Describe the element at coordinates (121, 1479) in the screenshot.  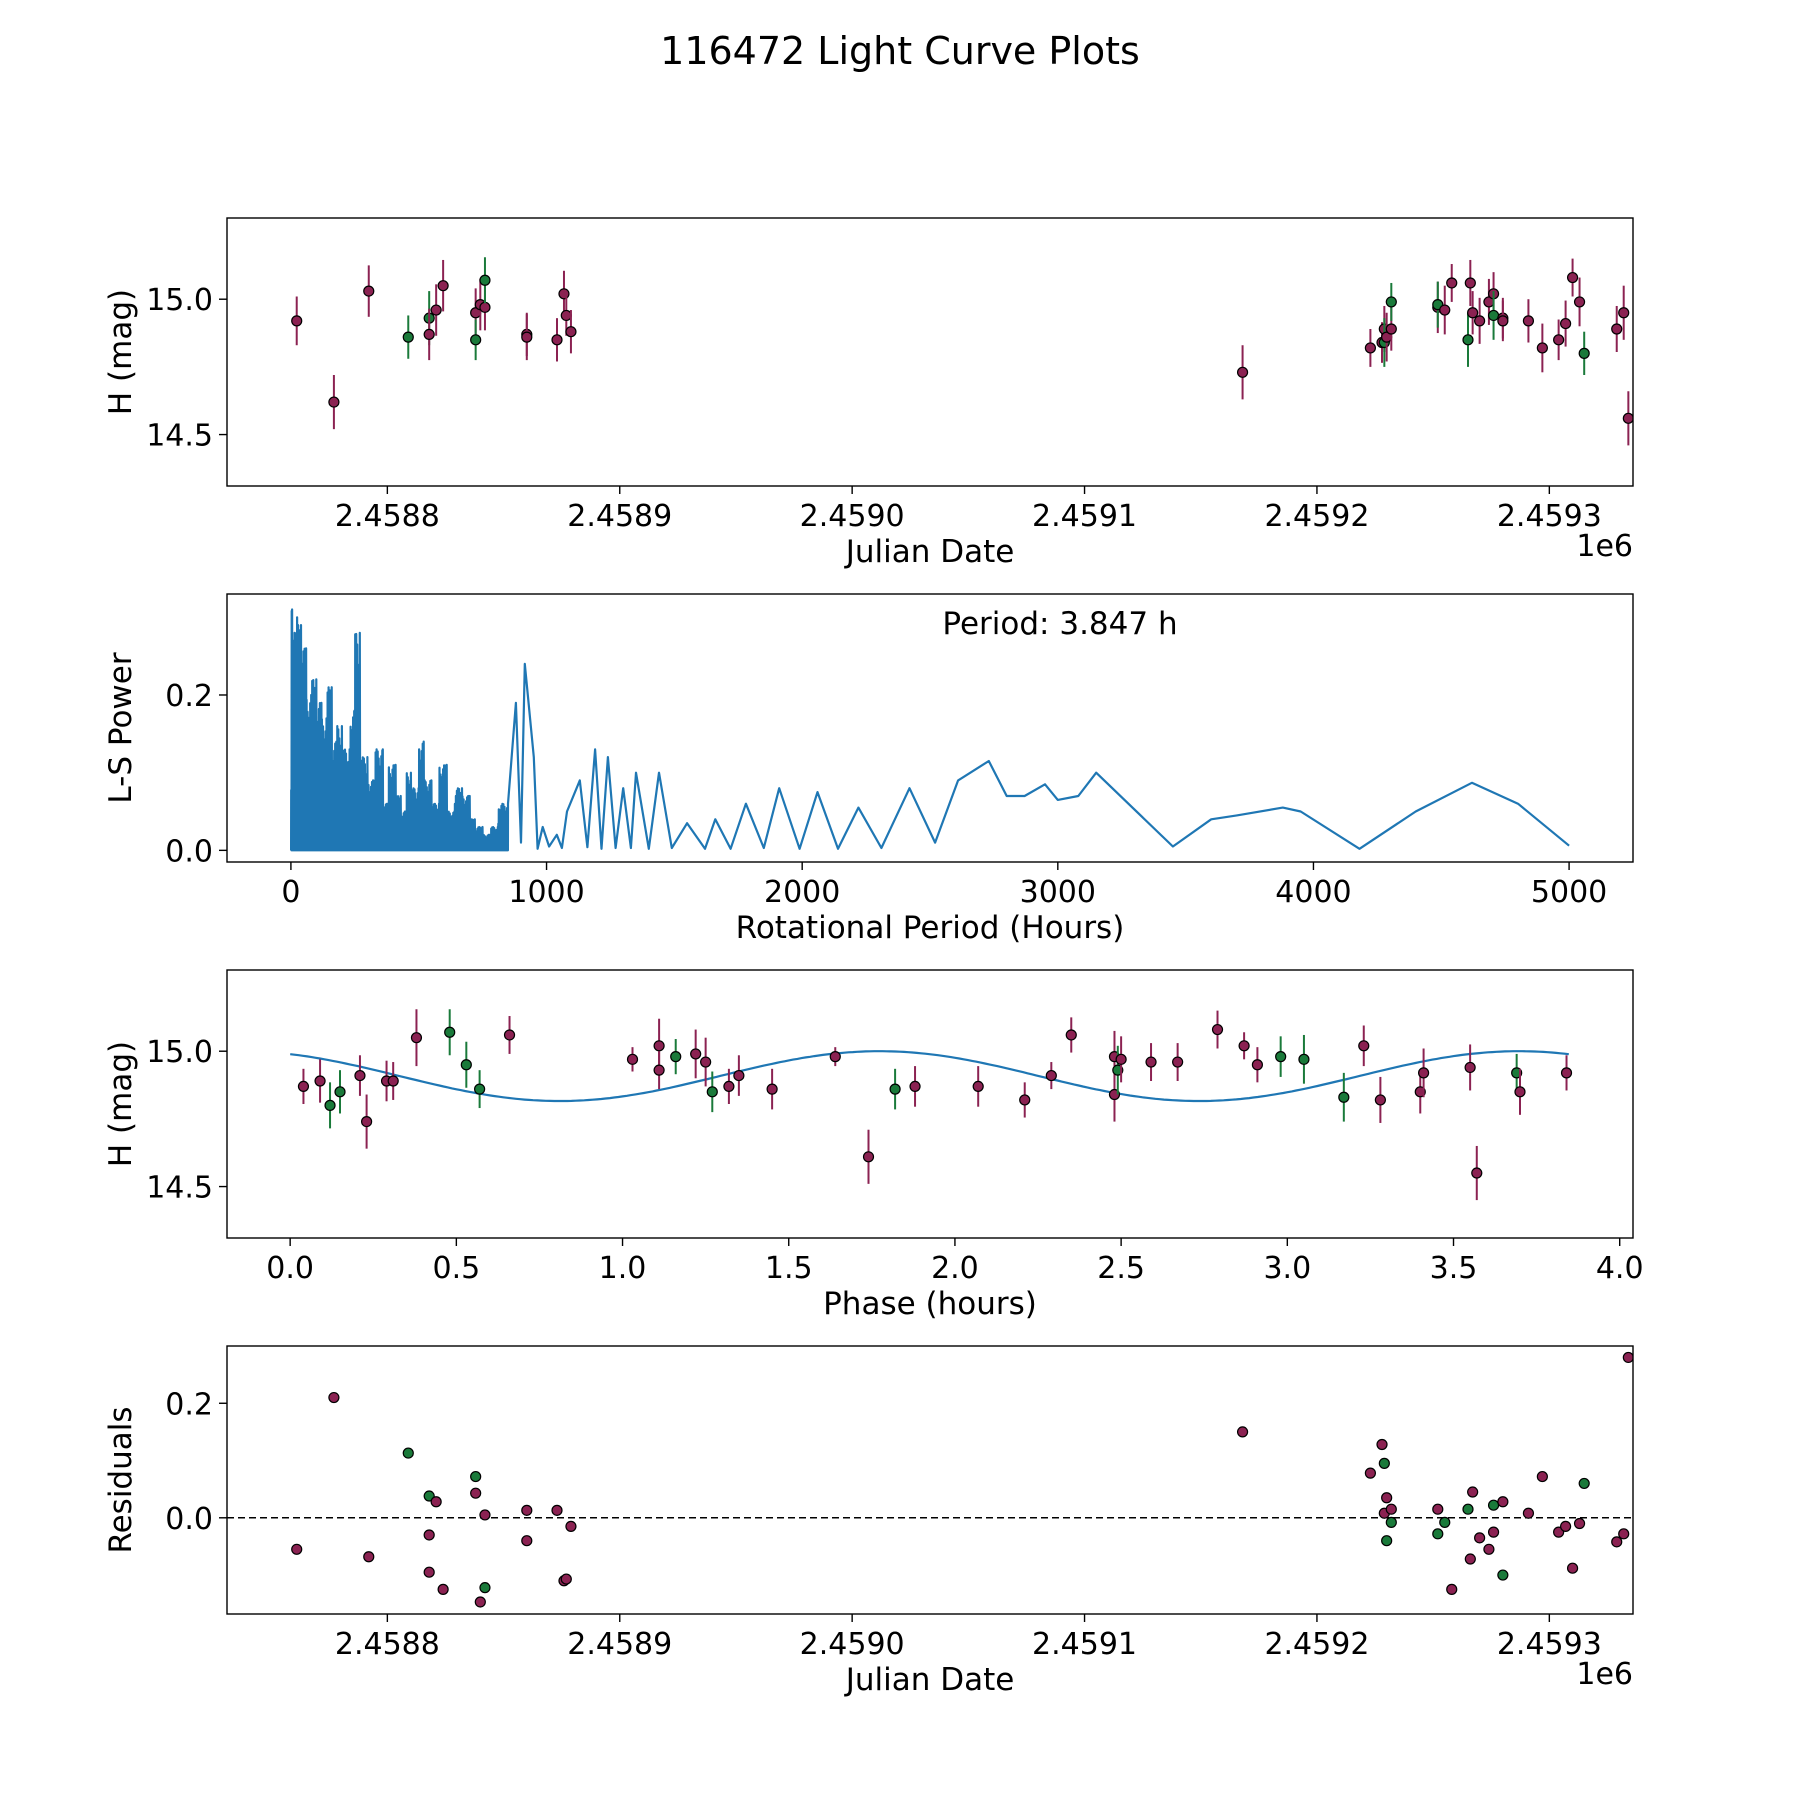
I see `y-axis-label: Residuals` at that location.